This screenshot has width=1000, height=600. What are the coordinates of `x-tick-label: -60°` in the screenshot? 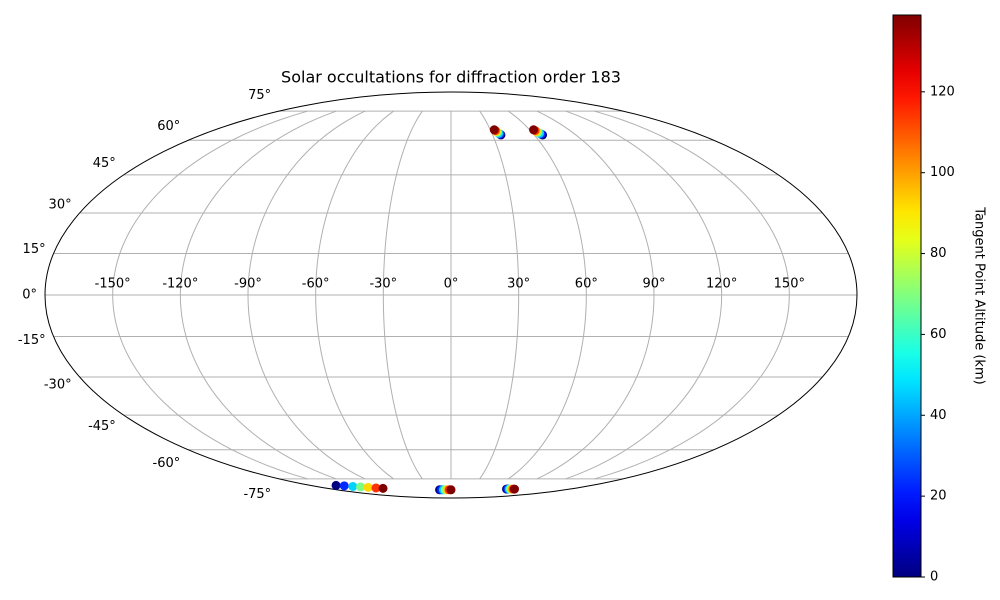 It's located at (316, 284).